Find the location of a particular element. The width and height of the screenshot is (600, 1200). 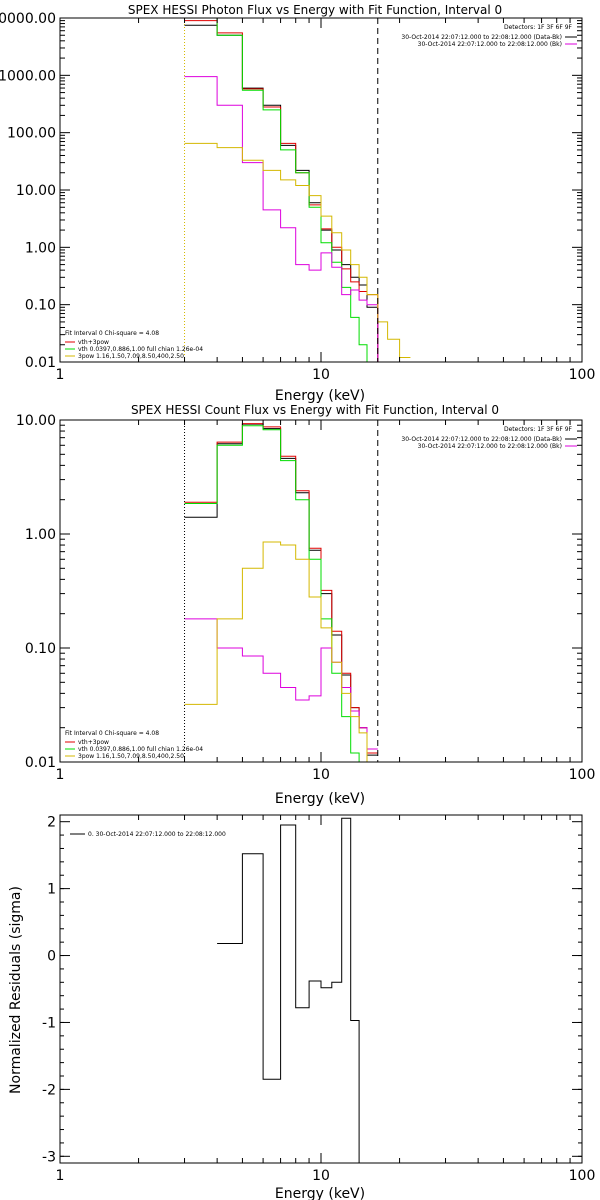

y-tick-label: 2 is located at coordinates (51, 823).